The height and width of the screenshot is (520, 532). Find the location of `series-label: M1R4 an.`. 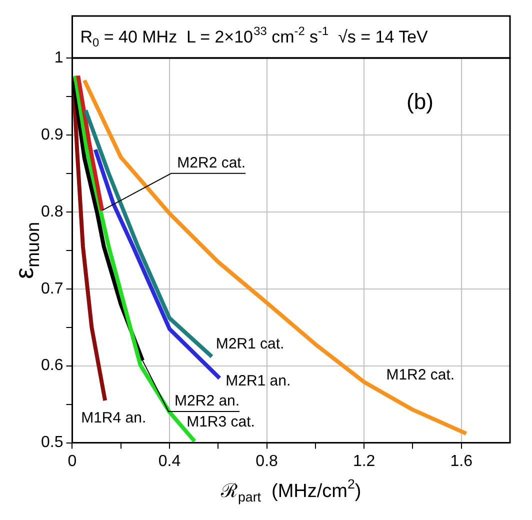

series-label: M1R4 an. is located at coordinates (113, 418).